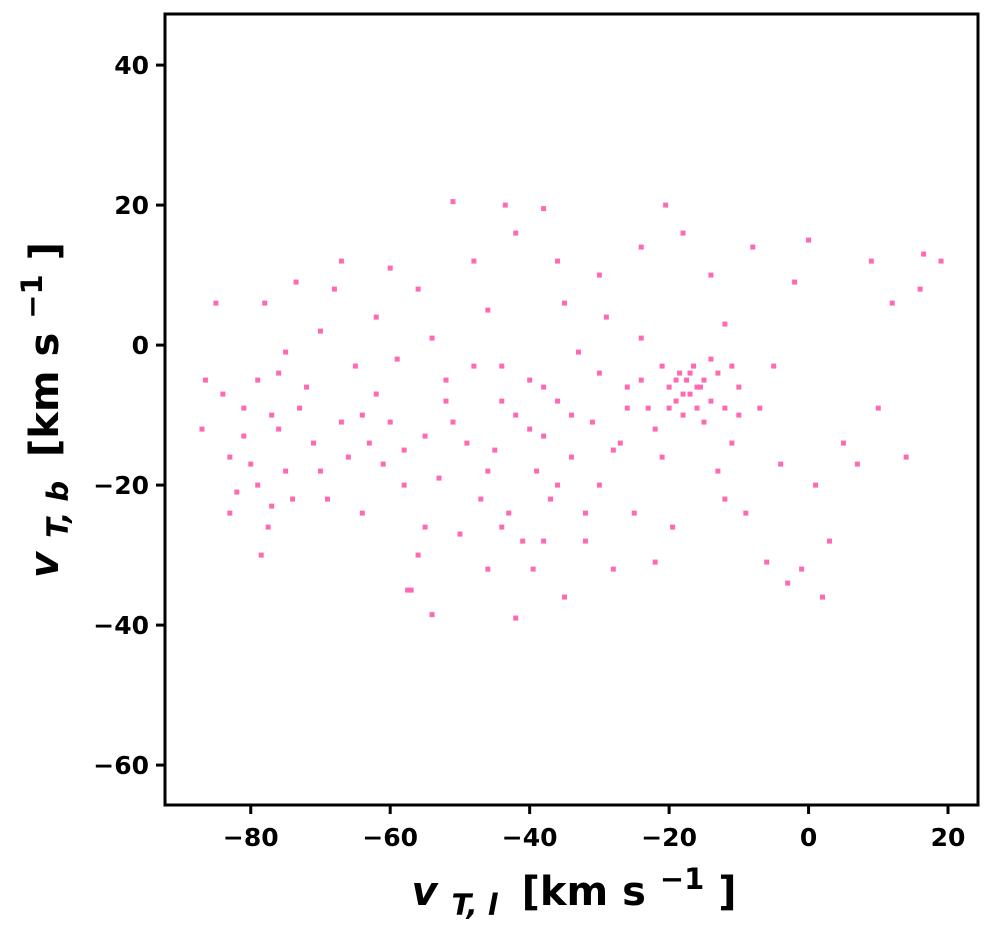 This screenshot has width=994, height=934. What do you see at coordinates (140, 345) in the screenshot?
I see `y-tick-label: 0` at bounding box center [140, 345].